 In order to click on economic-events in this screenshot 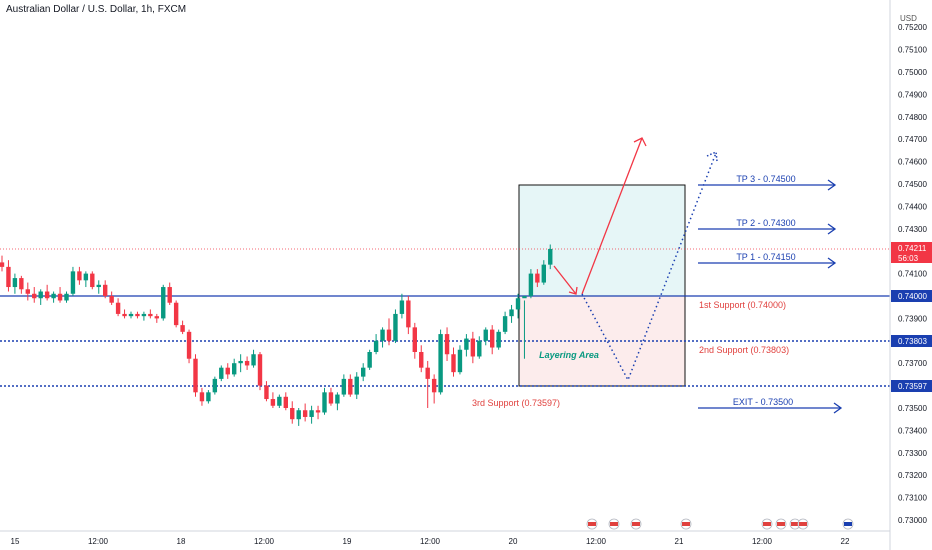, I will do `click(720, 524)`.